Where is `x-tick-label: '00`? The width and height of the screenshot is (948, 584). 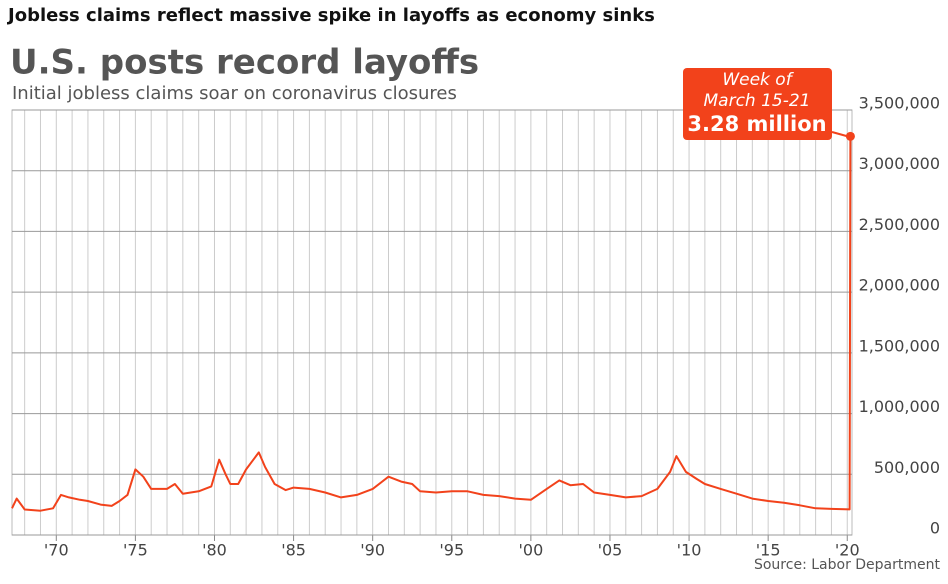 x-tick-label: '00 is located at coordinates (530, 550).